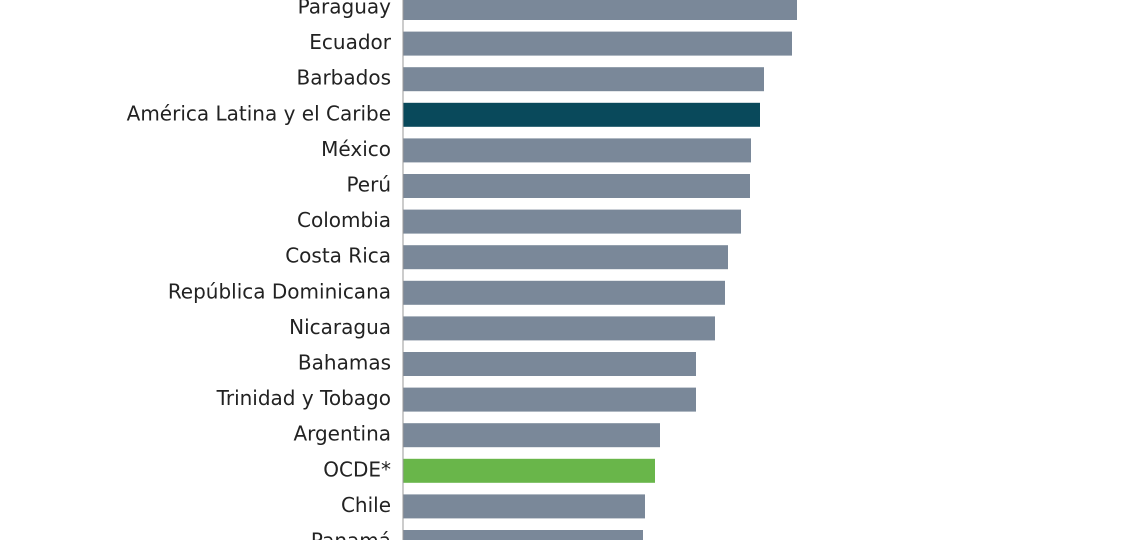 The image size is (1140, 540). What do you see at coordinates (345, 9) in the screenshot?
I see `y-tick-label: Paraguay` at bounding box center [345, 9].